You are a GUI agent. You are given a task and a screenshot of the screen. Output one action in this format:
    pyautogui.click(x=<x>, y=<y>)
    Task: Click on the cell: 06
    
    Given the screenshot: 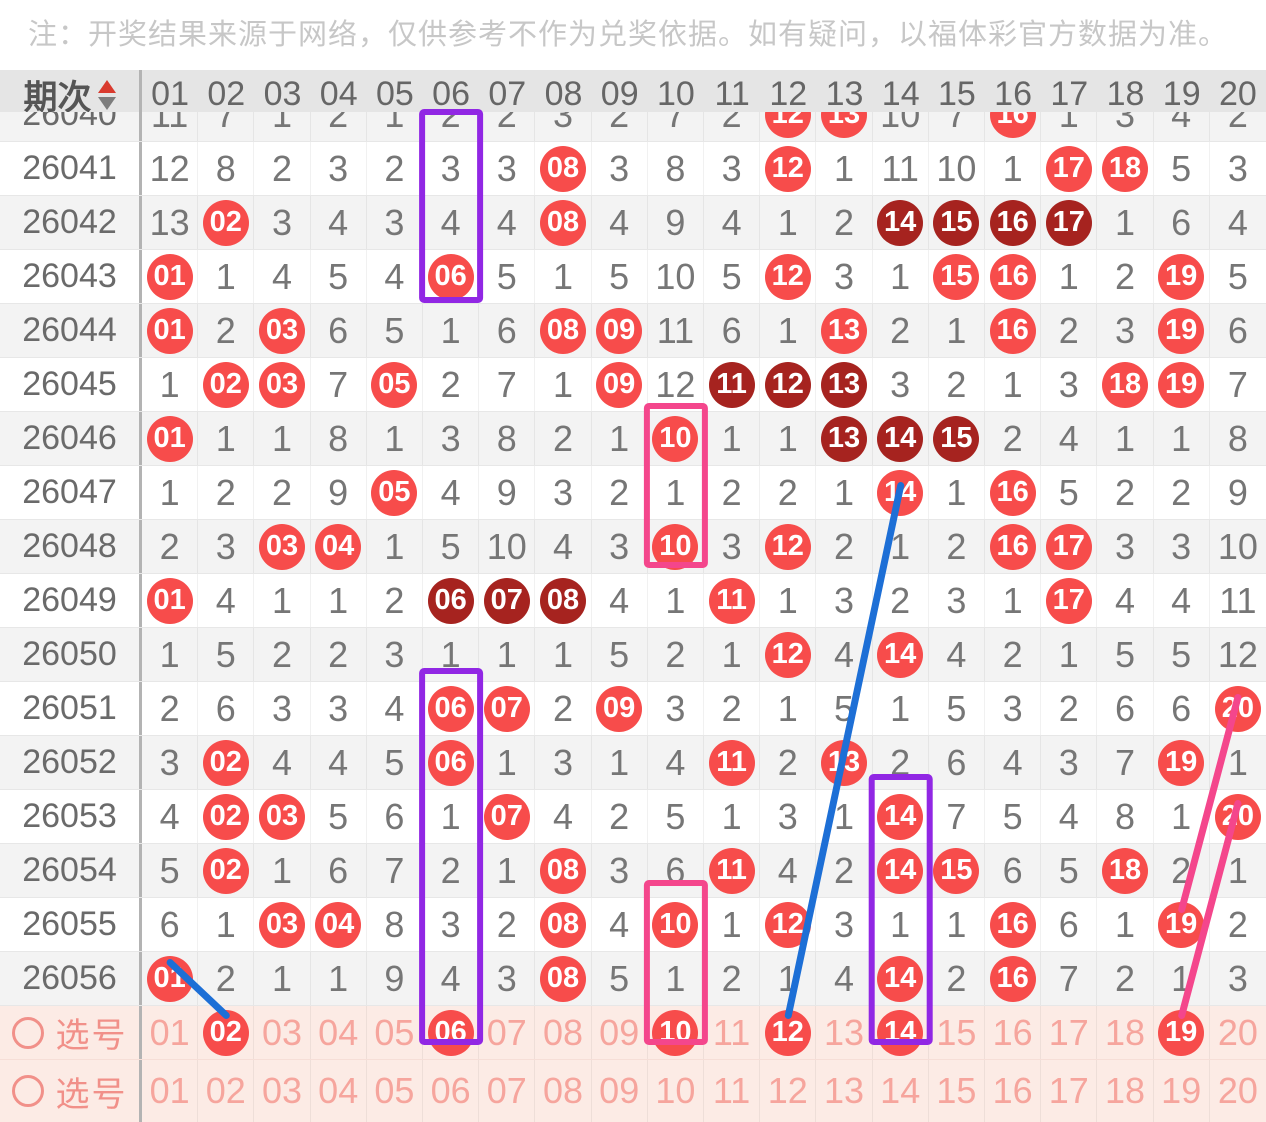 What is the action you would take?
    pyautogui.click(x=451, y=600)
    